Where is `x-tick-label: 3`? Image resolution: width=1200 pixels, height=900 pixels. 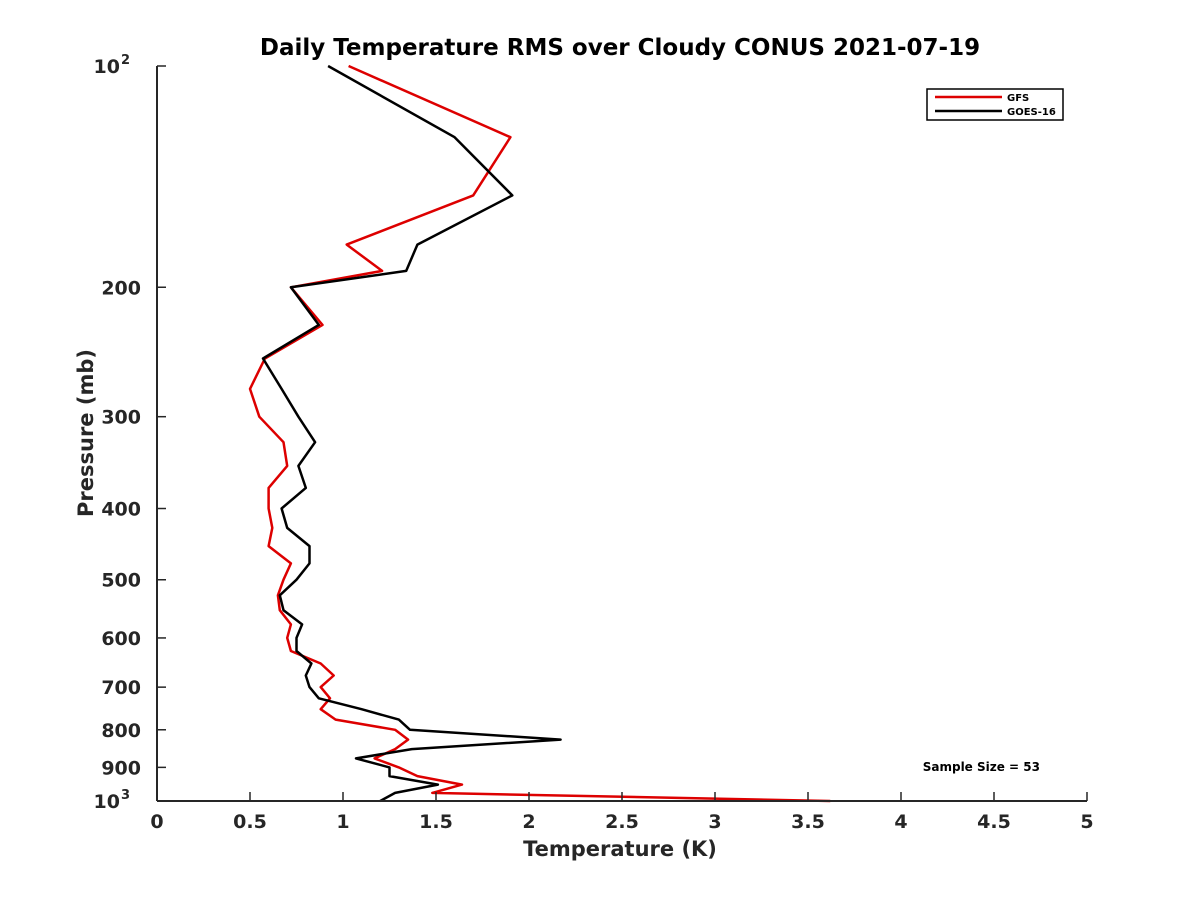
x-tick-label: 3 is located at coordinates (714, 822).